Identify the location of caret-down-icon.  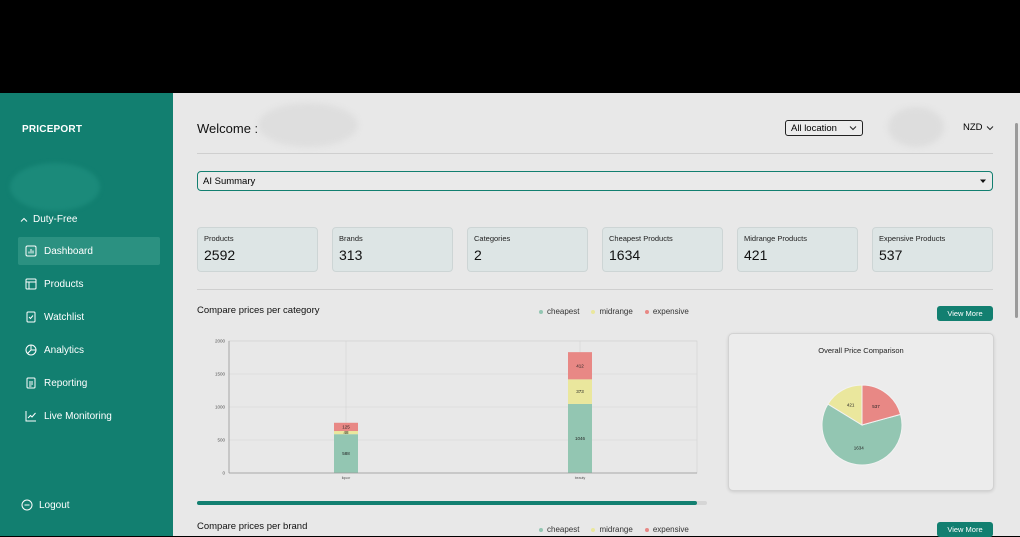
(983, 181).